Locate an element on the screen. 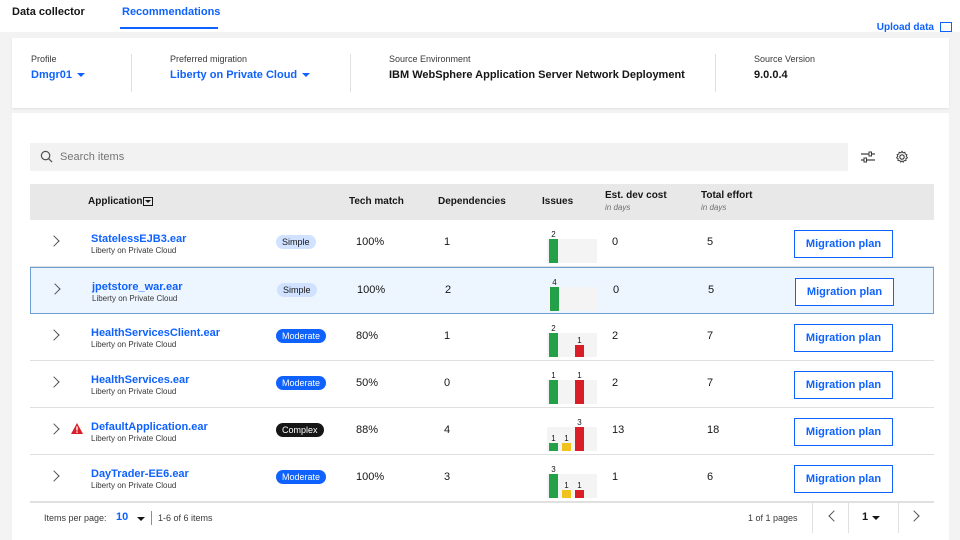 This screenshot has width=960, height=540. dev-cost-value: 0 is located at coordinates (616, 290).